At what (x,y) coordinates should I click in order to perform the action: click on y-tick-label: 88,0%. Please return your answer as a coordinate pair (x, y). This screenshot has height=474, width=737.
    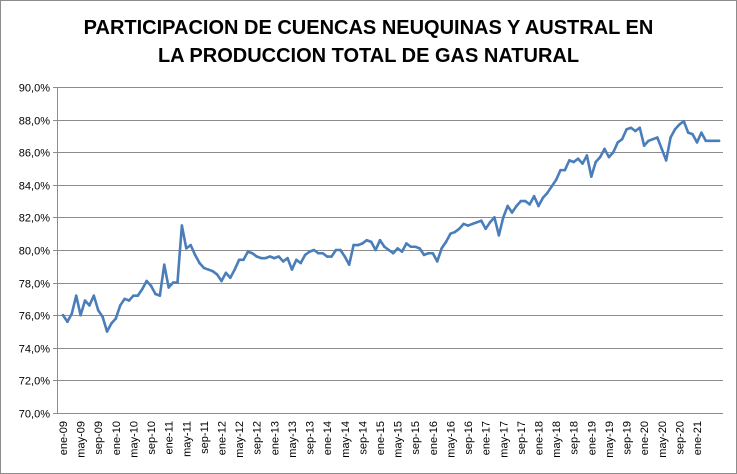
    Looking at the image, I should click on (34, 122).